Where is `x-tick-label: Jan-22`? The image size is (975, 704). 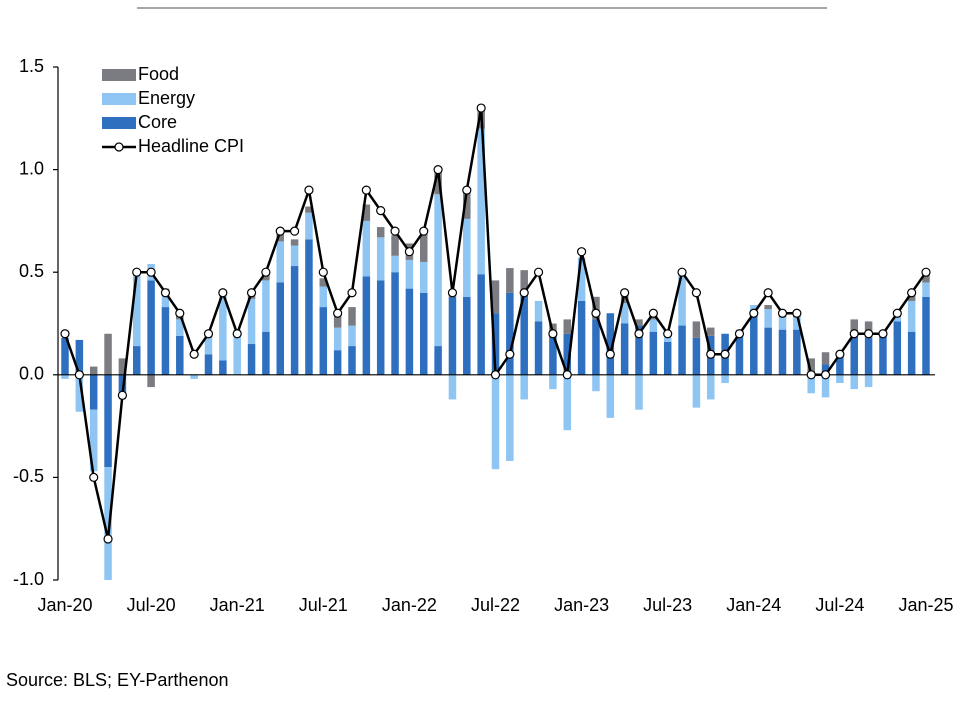 x-tick-label: Jan-22 is located at coordinates (409, 605).